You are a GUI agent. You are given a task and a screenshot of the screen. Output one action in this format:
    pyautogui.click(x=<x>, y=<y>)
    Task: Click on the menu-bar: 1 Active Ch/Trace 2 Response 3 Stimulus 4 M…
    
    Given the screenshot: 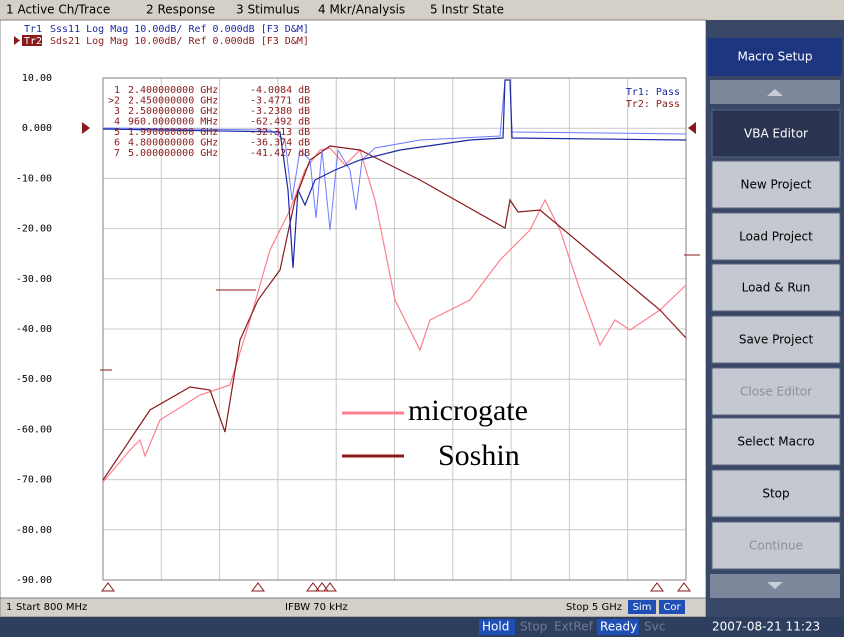 What is the action you would take?
    pyautogui.click(x=255, y=10)
    